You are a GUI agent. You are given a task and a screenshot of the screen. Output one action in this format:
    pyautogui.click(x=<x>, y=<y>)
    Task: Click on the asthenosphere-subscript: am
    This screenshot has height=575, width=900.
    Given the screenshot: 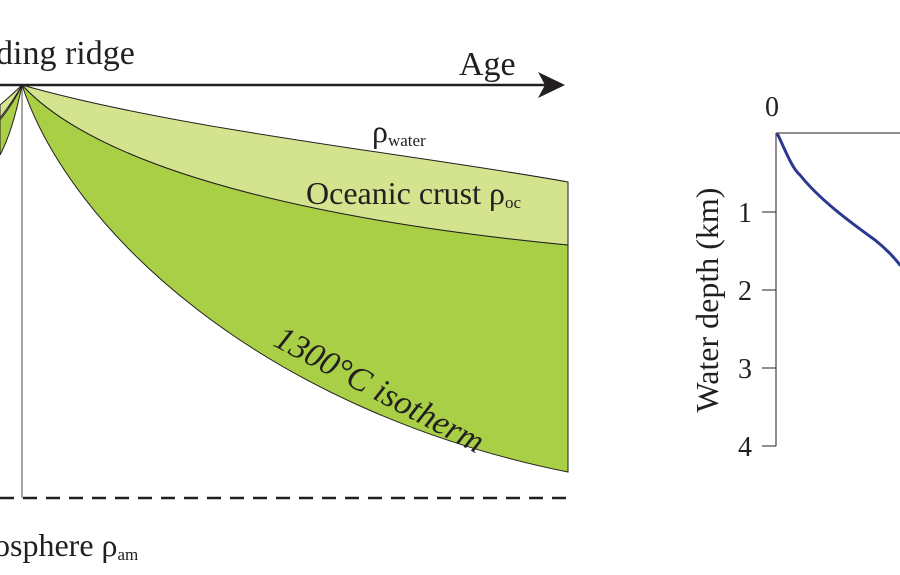 What is the action you would take?
    pyautogui.click(x=127, y=554)
    